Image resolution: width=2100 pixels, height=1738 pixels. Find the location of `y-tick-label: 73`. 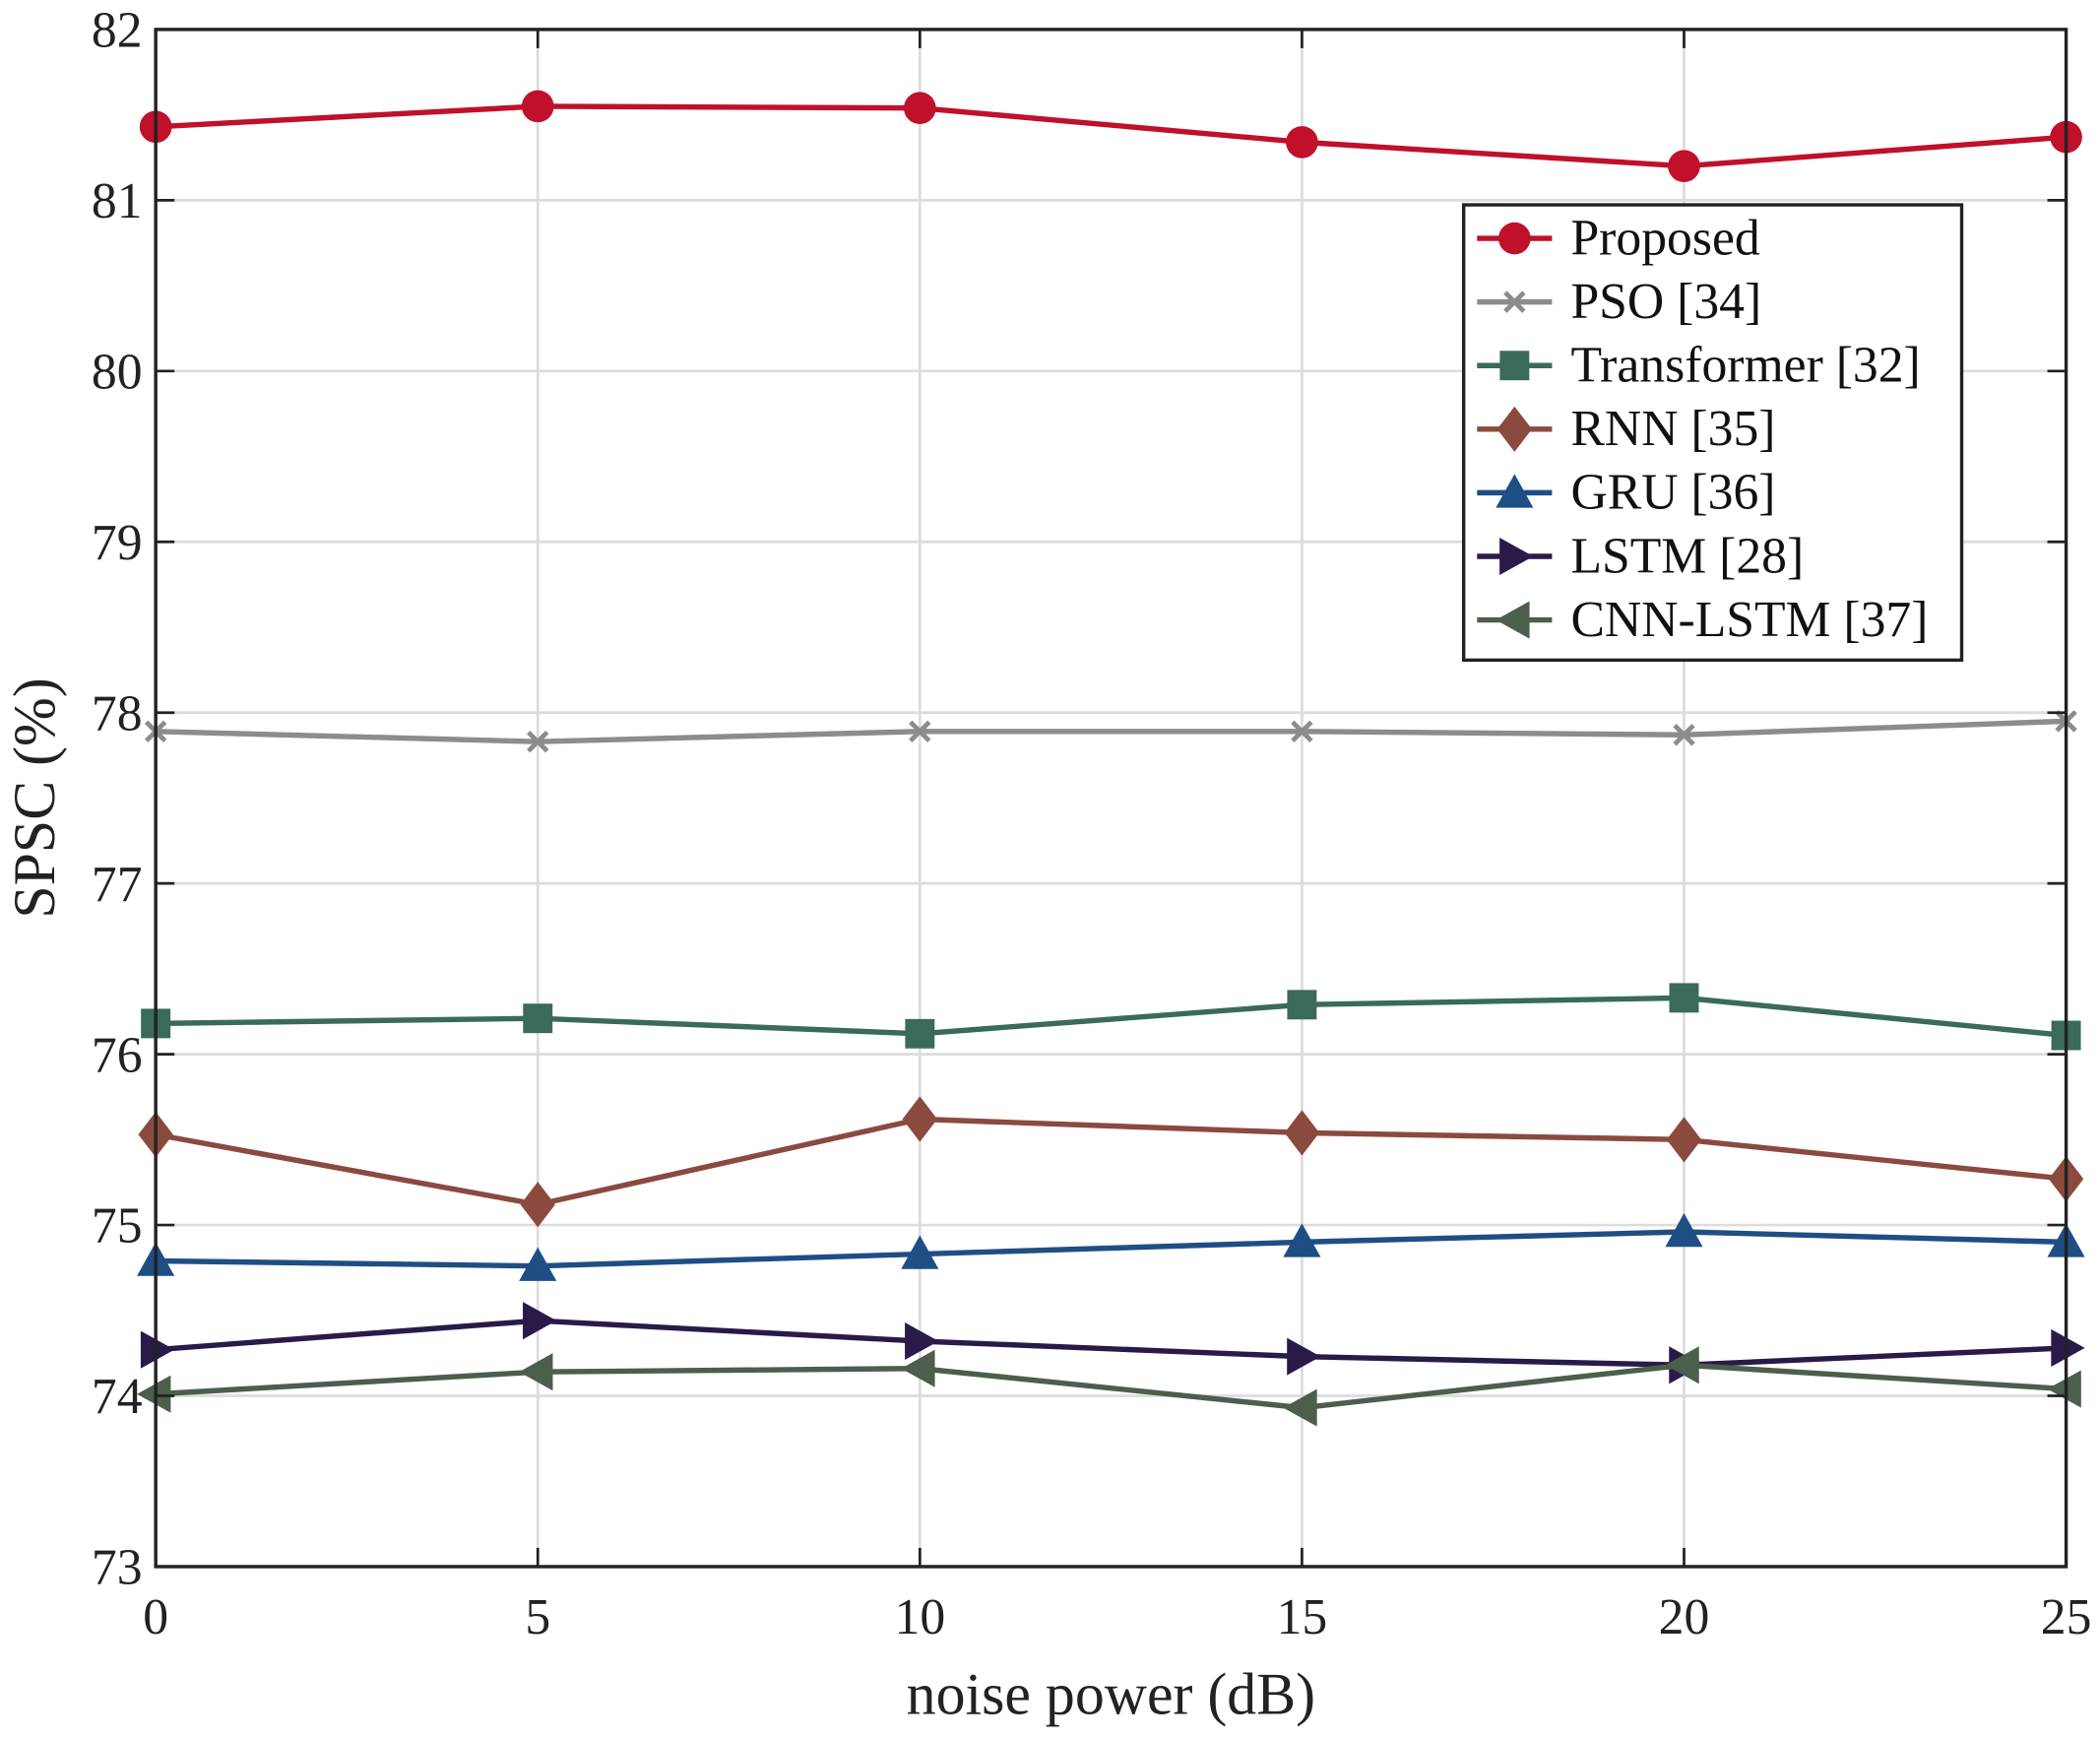

y-tick-label: 73 is located at coordinates (118, 1568).